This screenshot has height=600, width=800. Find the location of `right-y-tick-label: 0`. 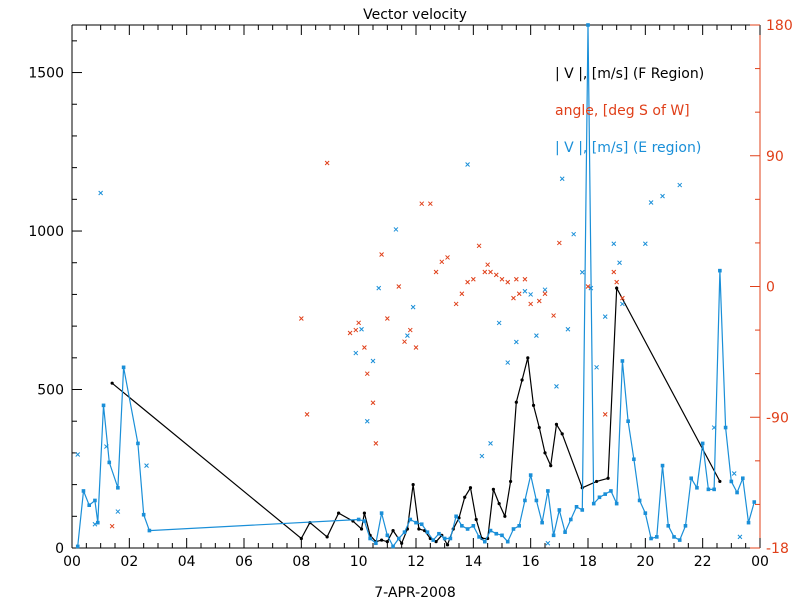

right-y-tick-label: 0 is located at coordinates (770, 288).